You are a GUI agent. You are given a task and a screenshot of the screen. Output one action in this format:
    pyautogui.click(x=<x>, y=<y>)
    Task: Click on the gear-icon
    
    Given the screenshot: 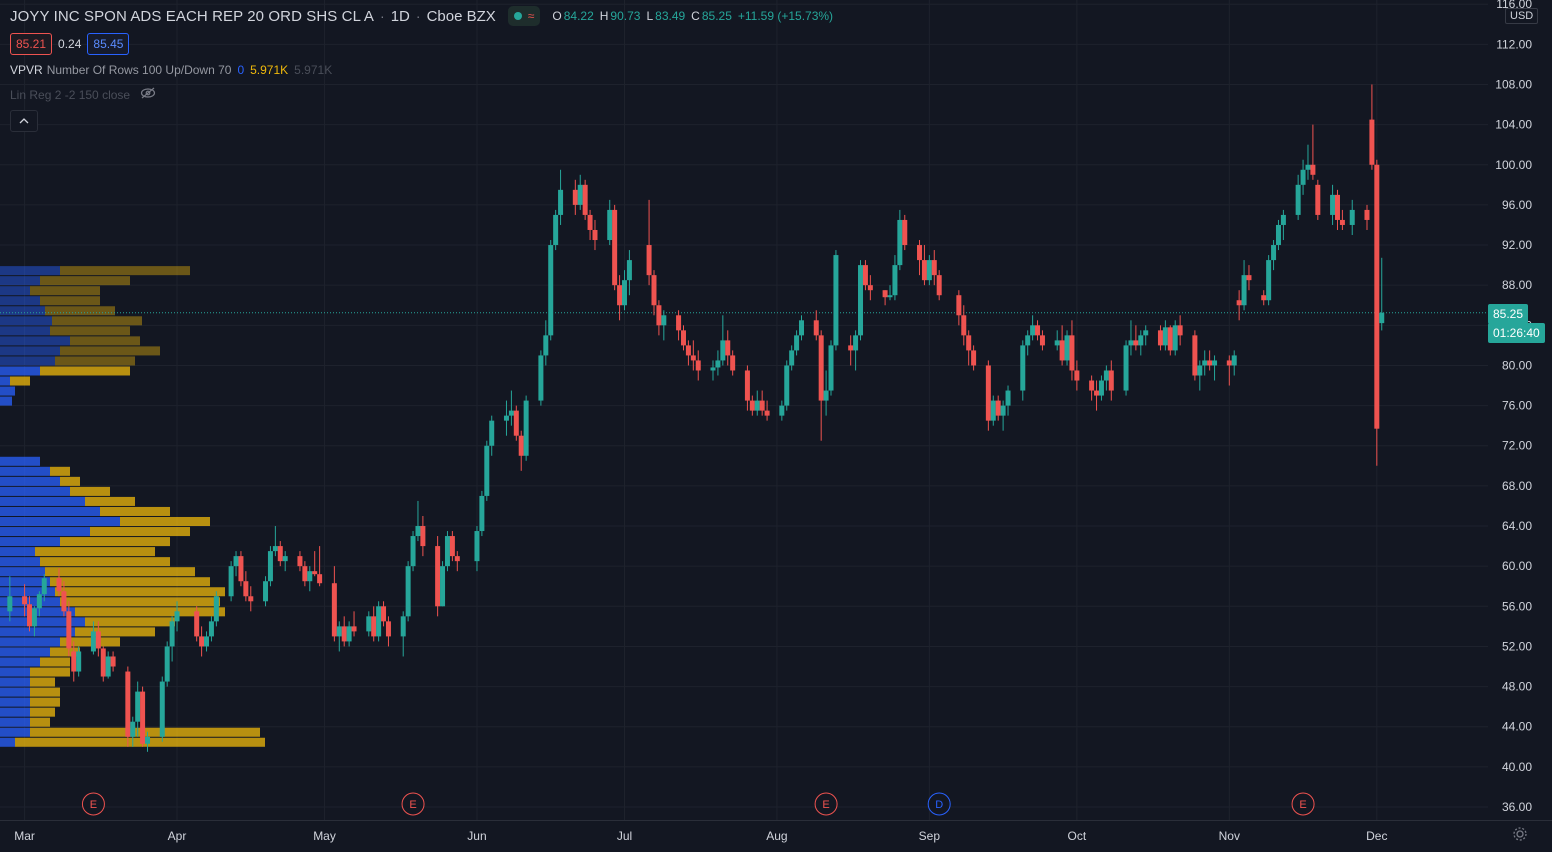 What is the action you would take?
    pyautogui.click(x=1520, y=836)
    